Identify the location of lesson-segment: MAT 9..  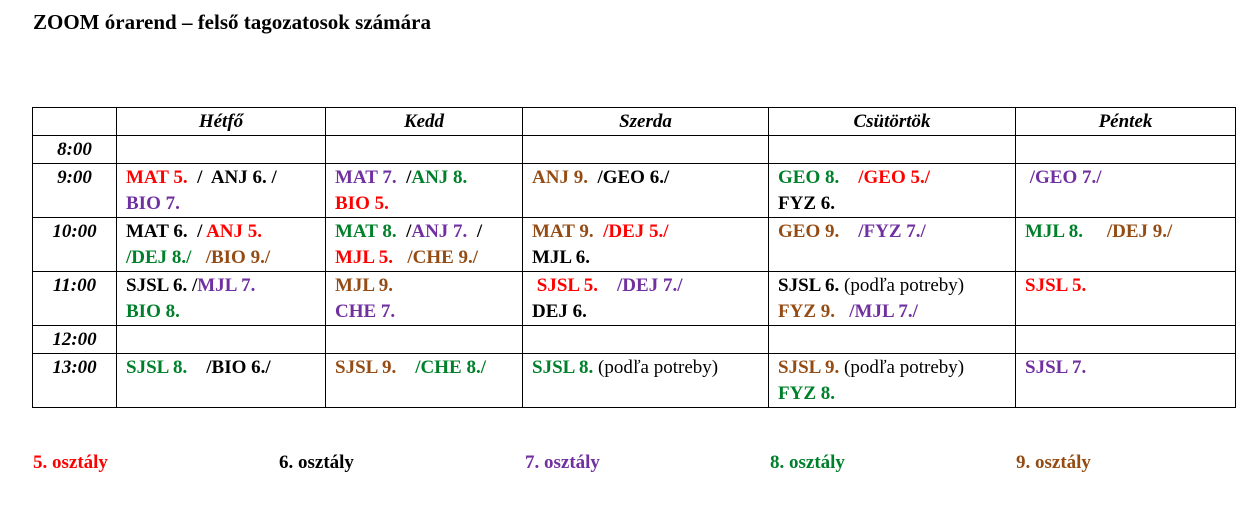
(563, 231).